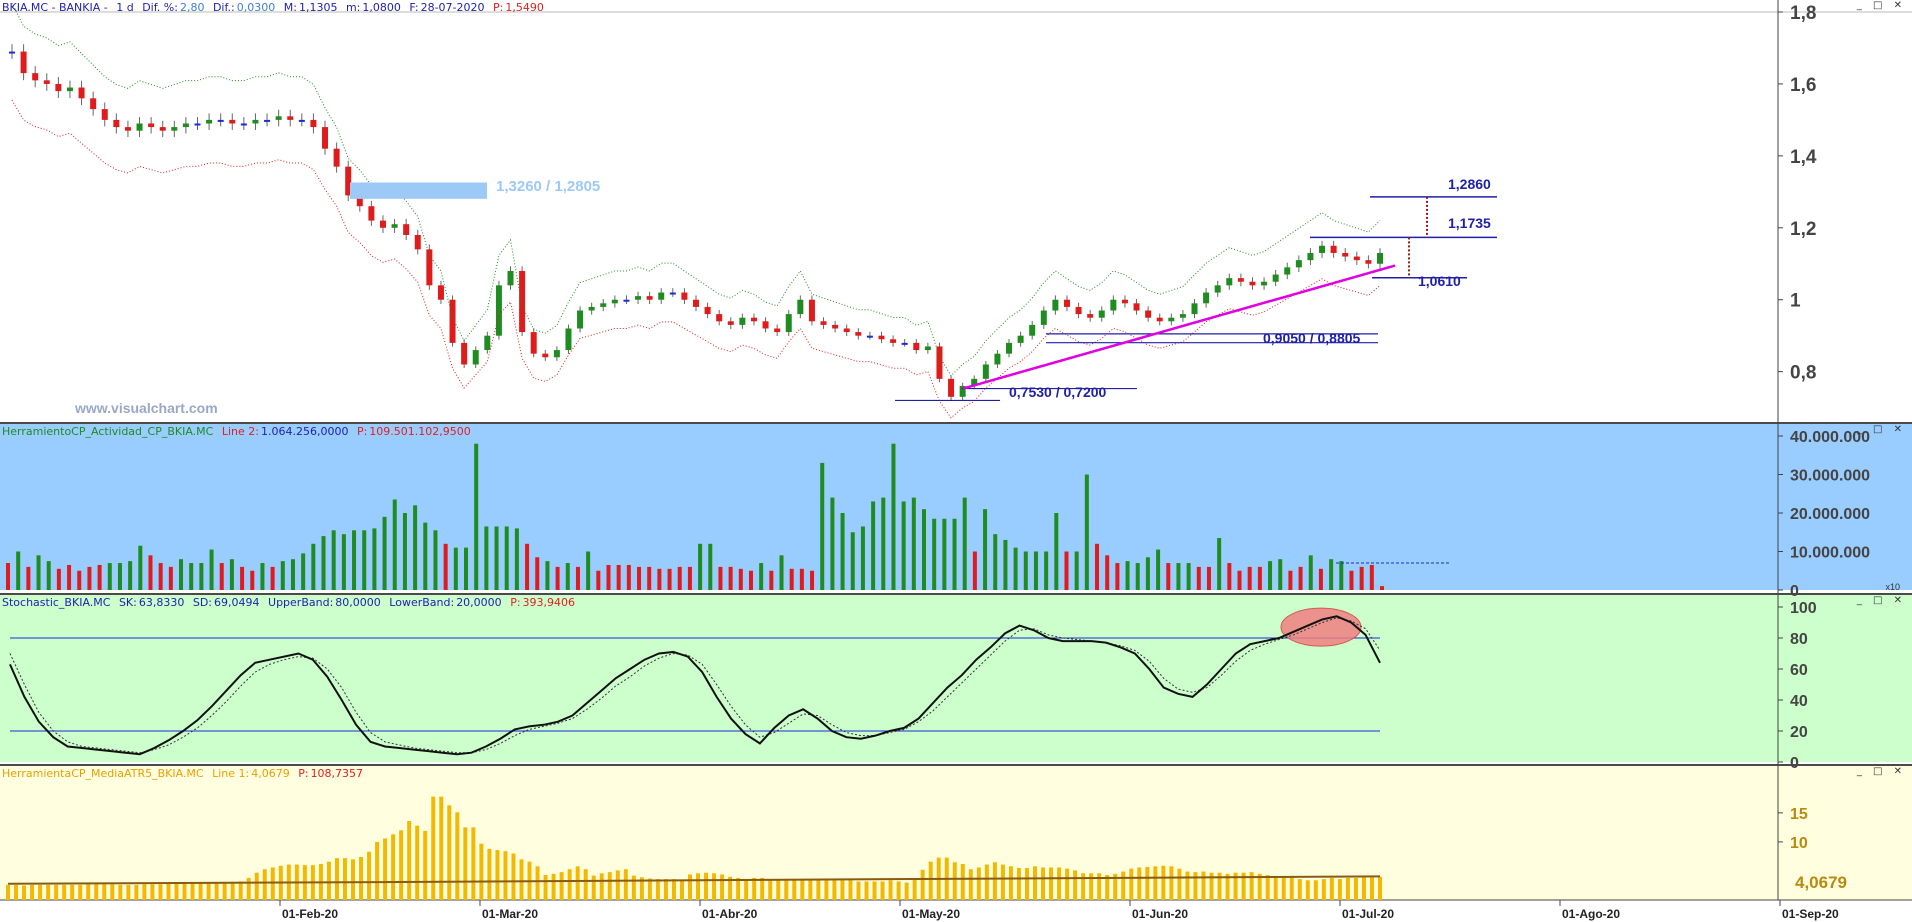 The image size is (1912, 922). Describe the element at coordinates (202, 602) in the screenshot. I see `sd-caption: SD:` at that location.